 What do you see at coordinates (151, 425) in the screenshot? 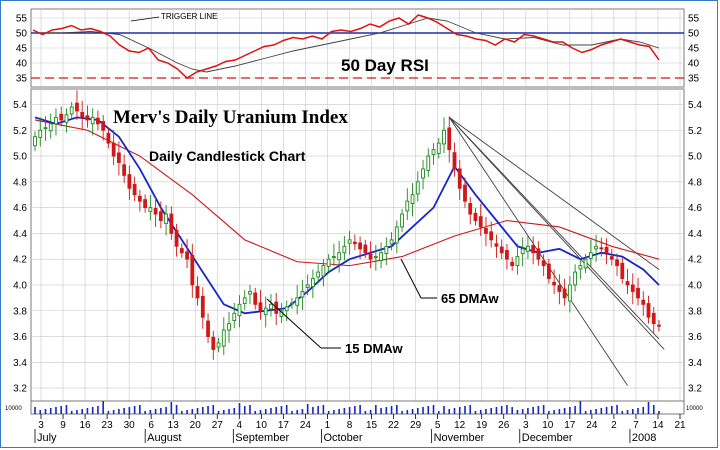
I see `x-tick-label: 6` at bounding box center [151, 425].